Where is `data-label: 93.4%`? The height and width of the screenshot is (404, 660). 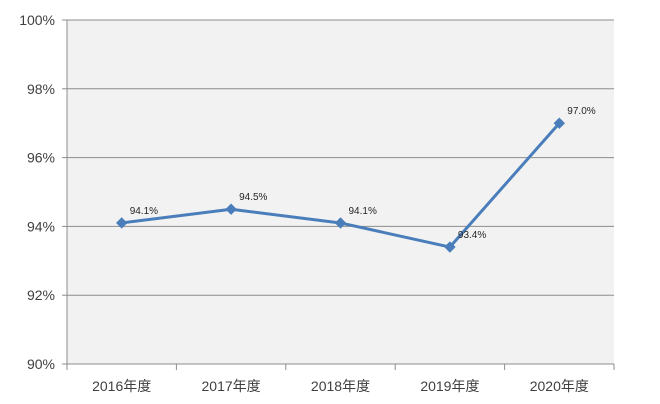 data-label: 93.4% is located at coordinates (472, 235).